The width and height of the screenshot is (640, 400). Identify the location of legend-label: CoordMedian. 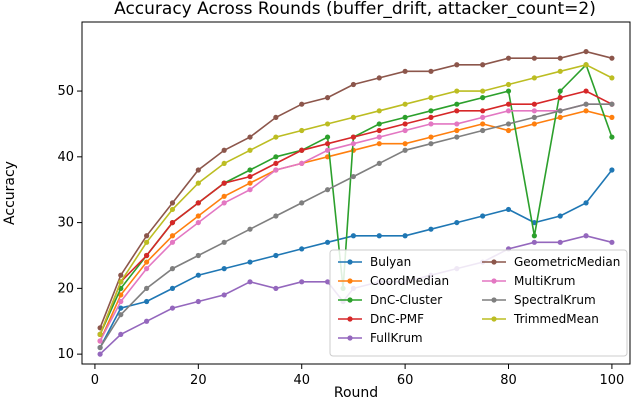
(409, 281).